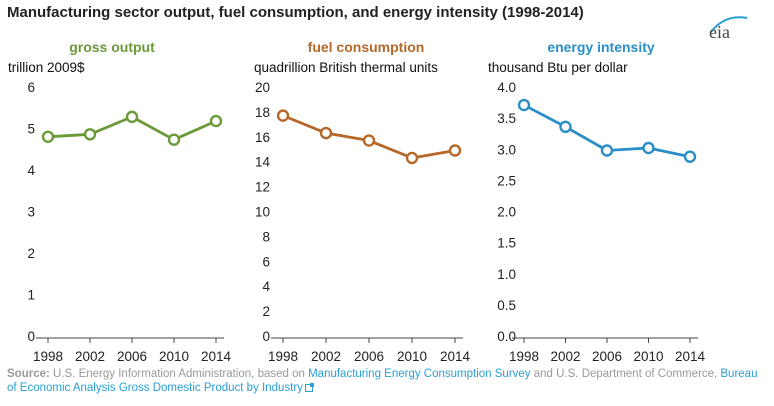 This screenshot has width=774, height=406. What do you see at coordinates (263, 162) in the screenshot?
I see `fuel-consumption-ytick-label: 14` at bounding box center [263, 162].